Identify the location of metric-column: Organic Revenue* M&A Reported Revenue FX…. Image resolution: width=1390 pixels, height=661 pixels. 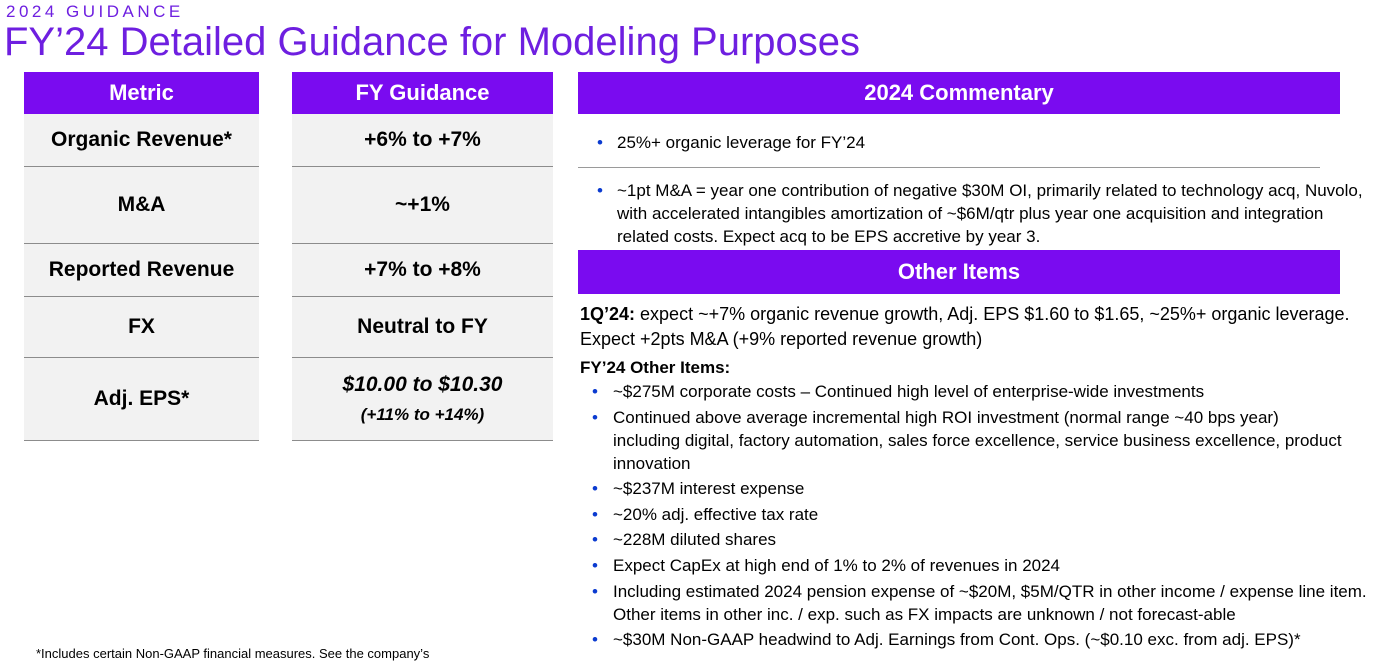
(141, 277).